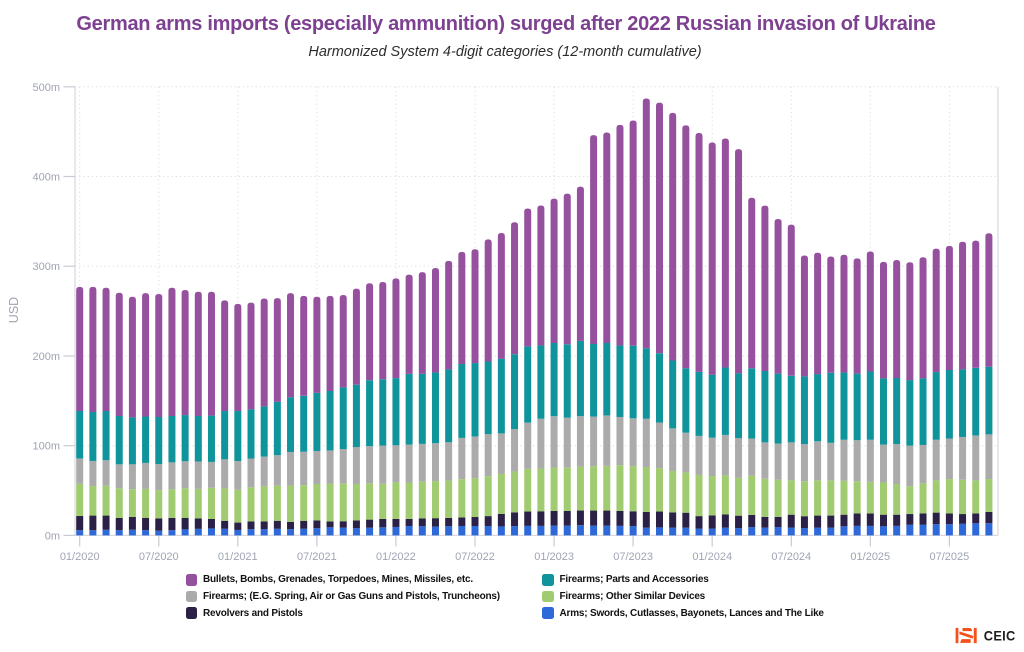 This screenshot has width=1024, height=652. What do you see at coordinates (46, 357) in the screenshot?
I see `svg-text: 200m` at bounding box center [46, 357].